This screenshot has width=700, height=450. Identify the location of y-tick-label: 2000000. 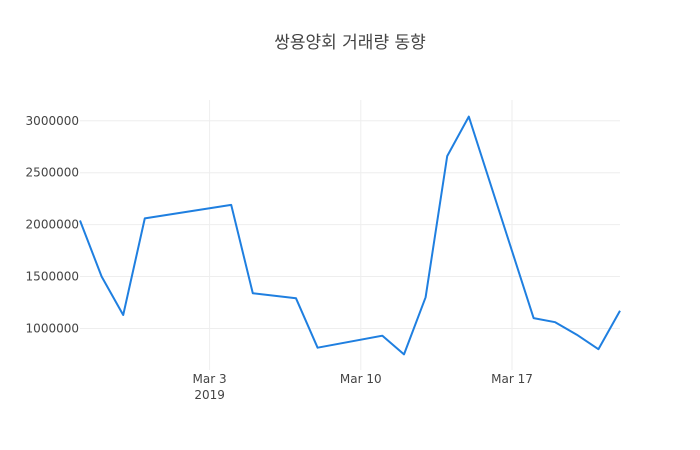
(52, 225).